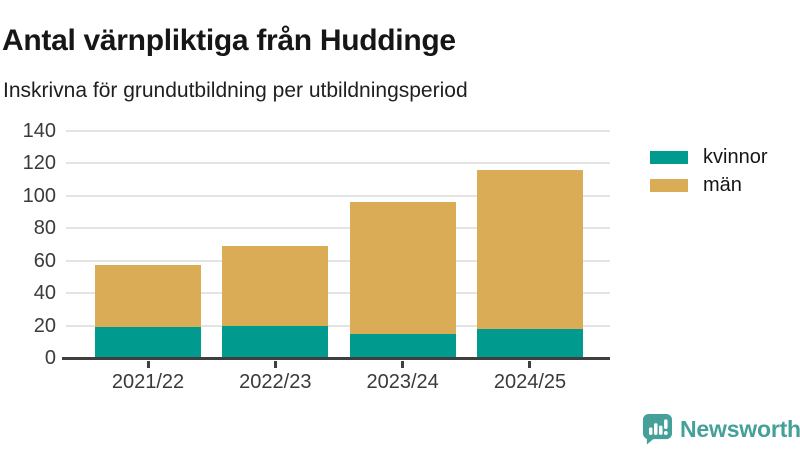  What do you see at coordinates (657, 429) in the screenshot?
I see `newsworthy-logo-icon` at bounding box center [657, 429].